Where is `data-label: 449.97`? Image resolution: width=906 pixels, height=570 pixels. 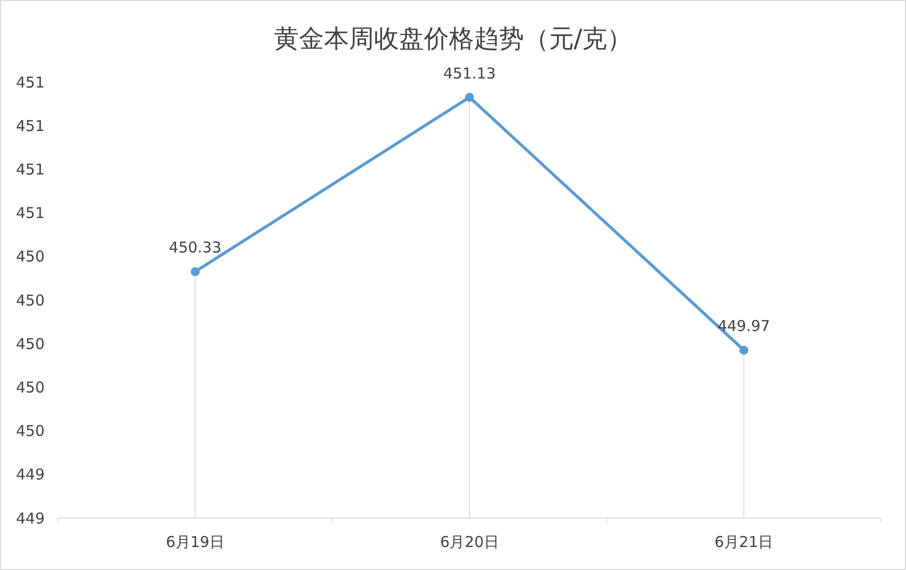 data-label: 449.97 is located at coordinates (744, 326).